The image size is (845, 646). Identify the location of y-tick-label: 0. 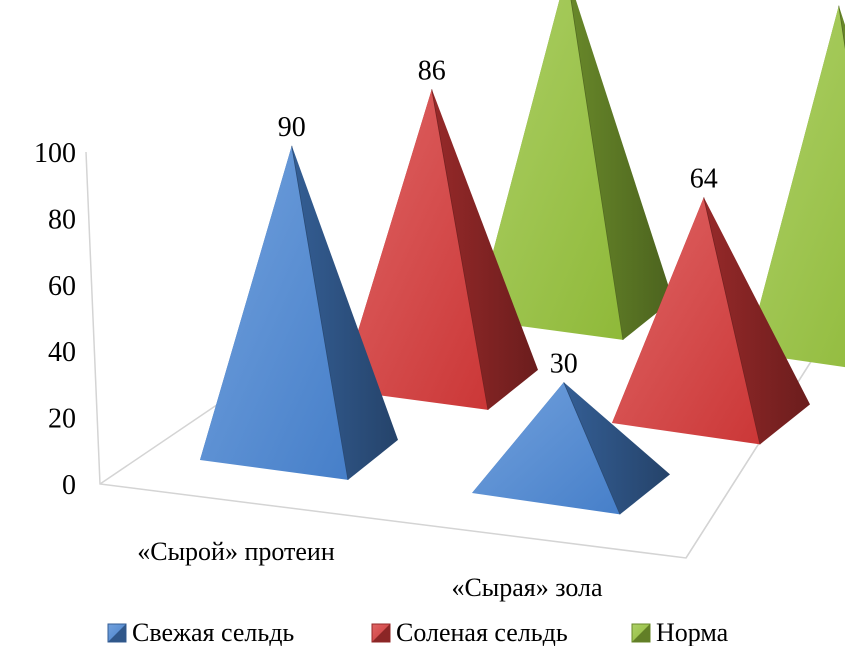
(69, 485).